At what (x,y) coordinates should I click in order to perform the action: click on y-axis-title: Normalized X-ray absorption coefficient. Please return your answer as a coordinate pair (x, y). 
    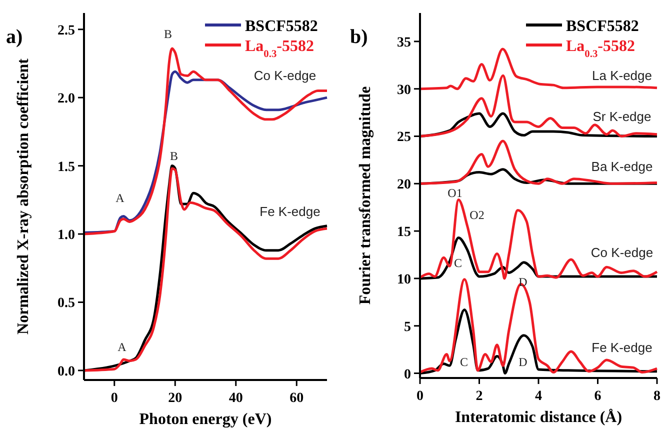
    Looking at the image, I should click on (23, 196).